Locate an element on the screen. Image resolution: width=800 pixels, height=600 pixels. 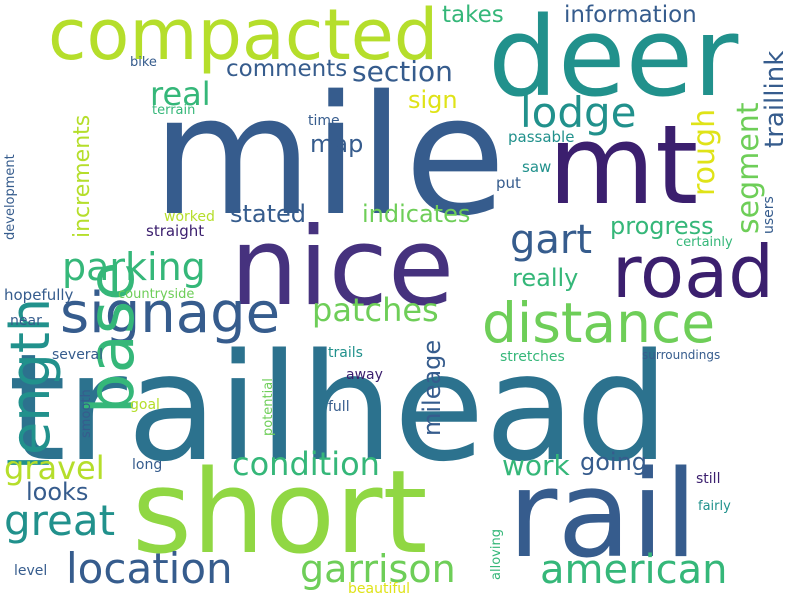
word-beautiful: beautiful is located at coordinates (379, 589).